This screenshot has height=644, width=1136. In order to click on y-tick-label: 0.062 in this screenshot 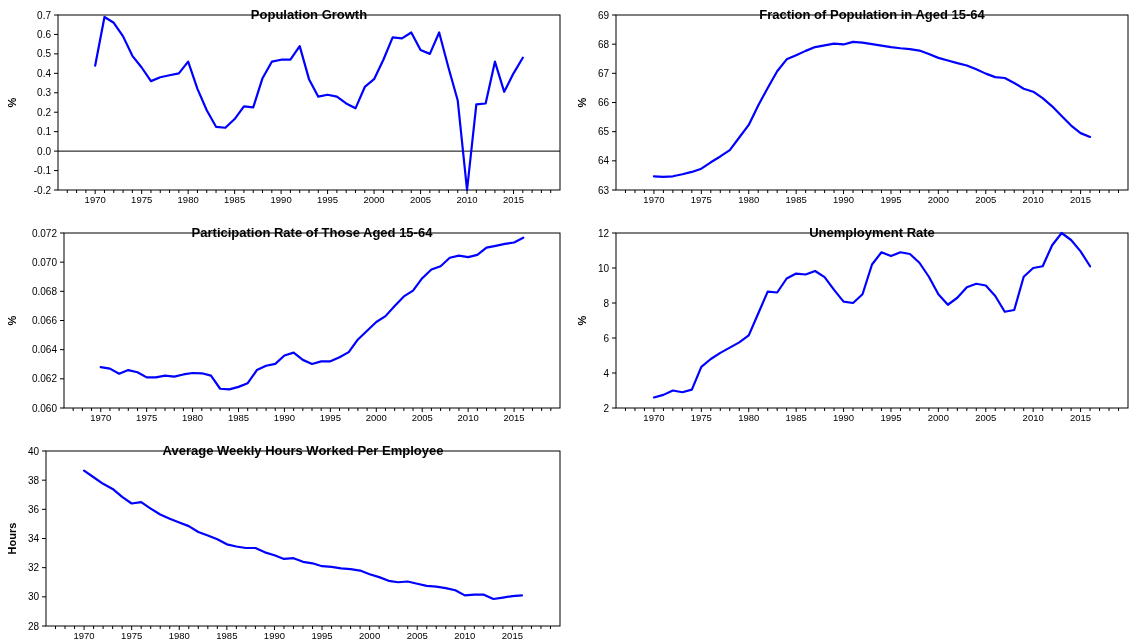, I will do `click(44, 379)`.